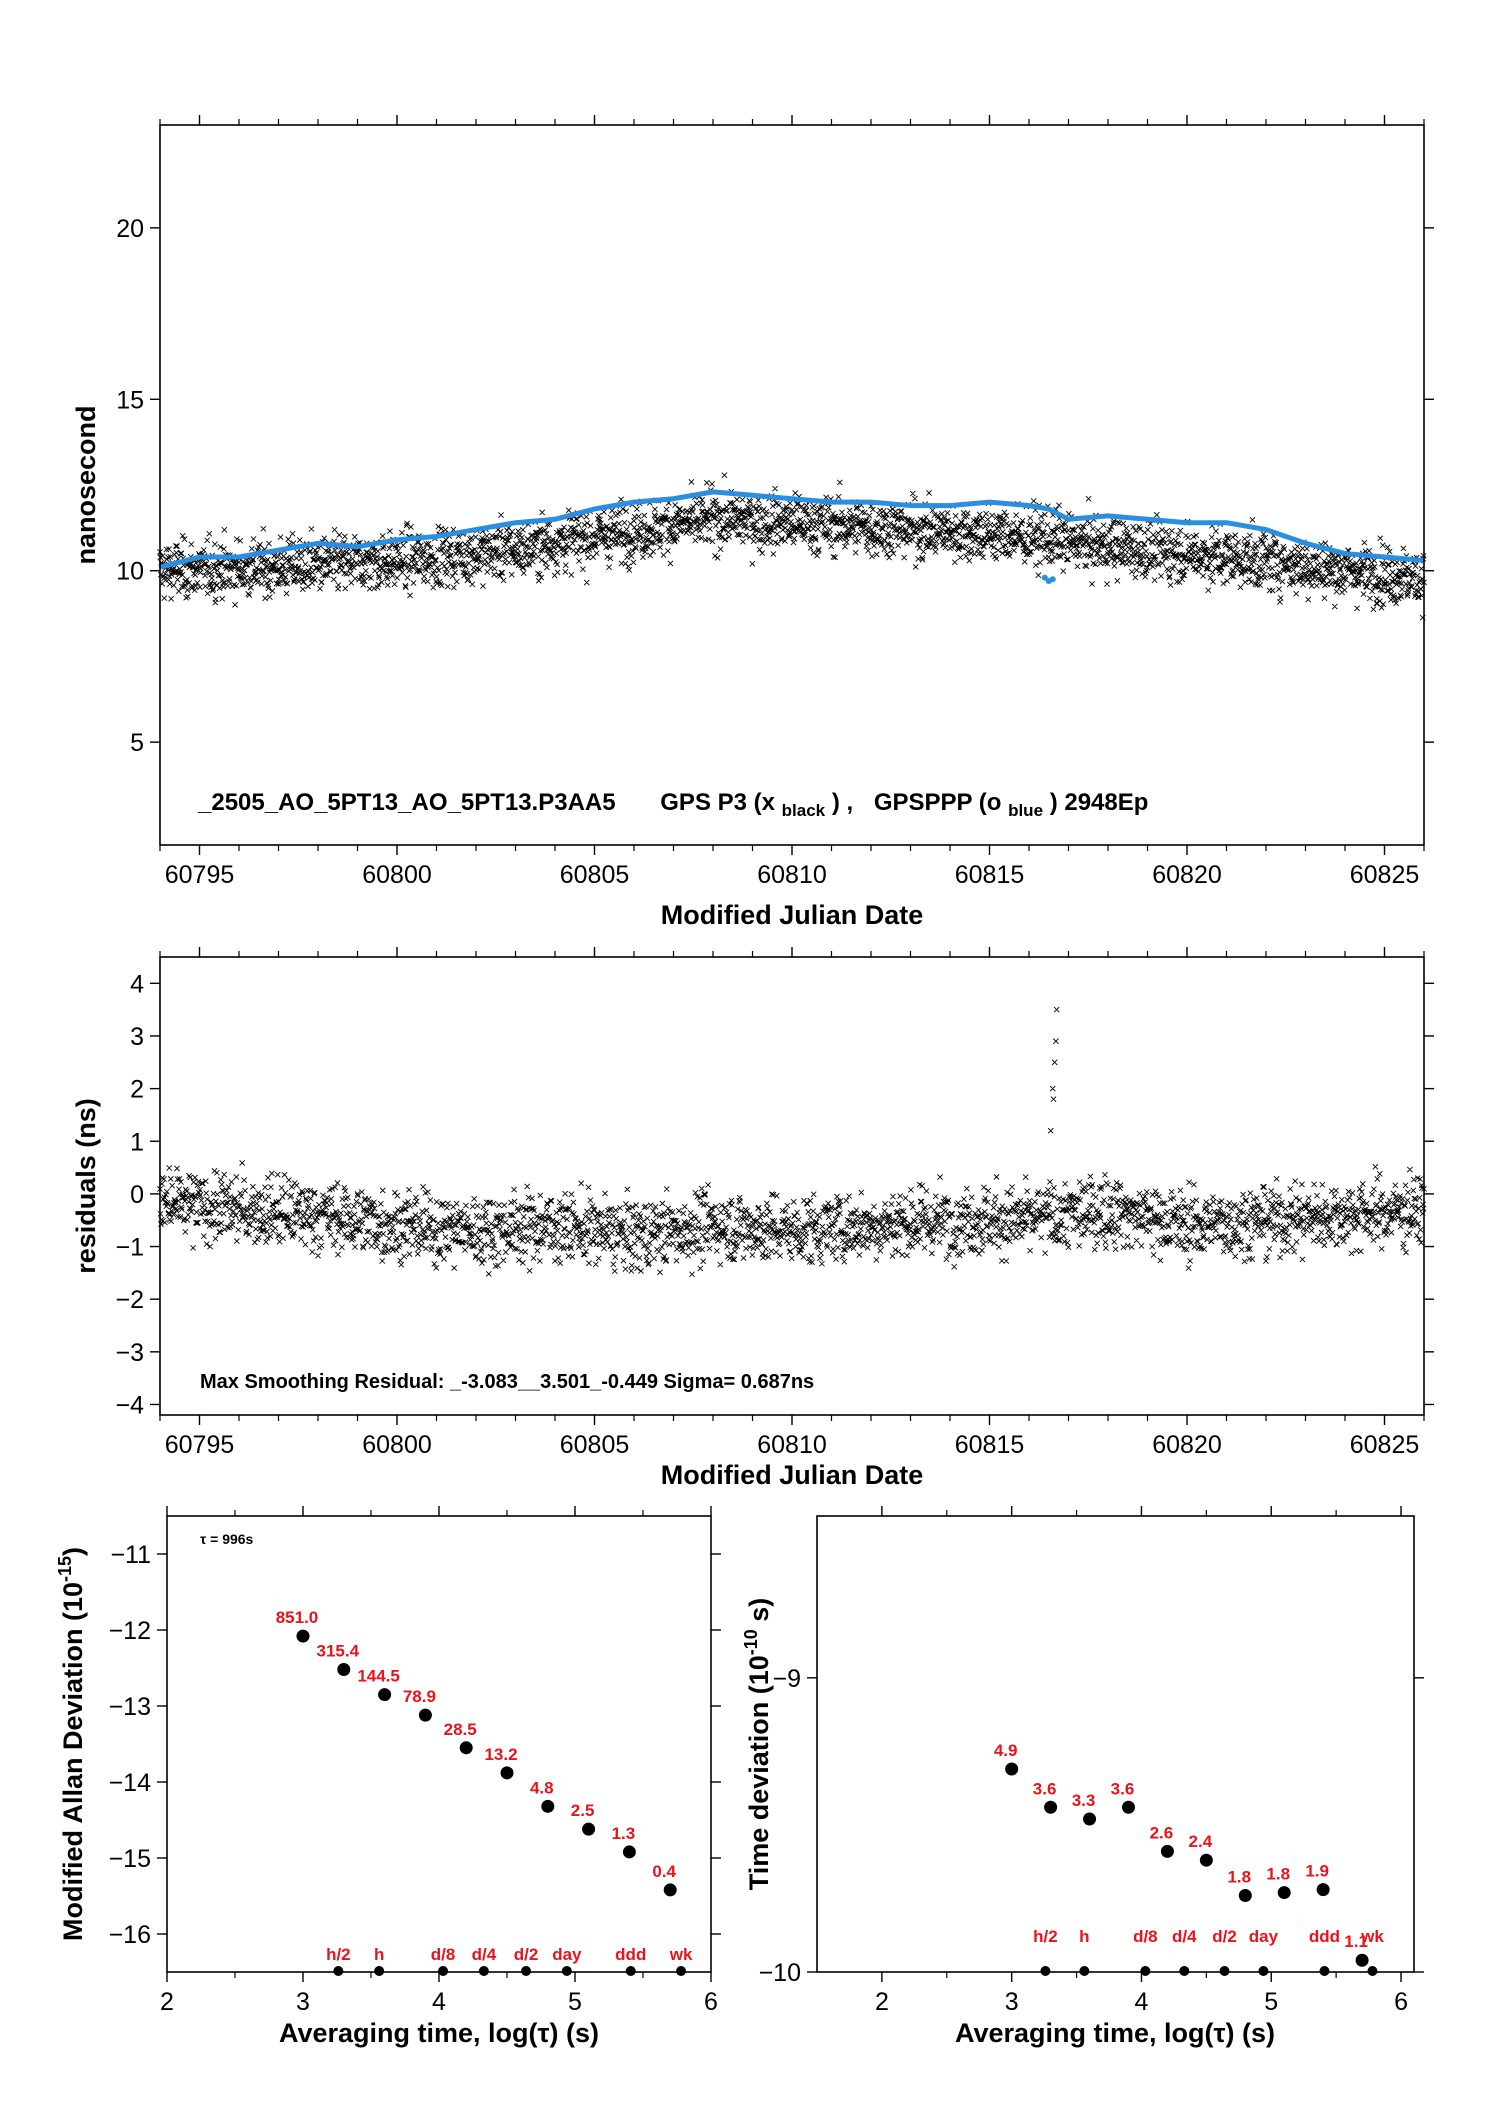 The height and width of the screenshot is (2105, 1488). Describe the element at coordinates (630, 1954) in the screenshot. I see `allan-interval-label: ddd` at that location.